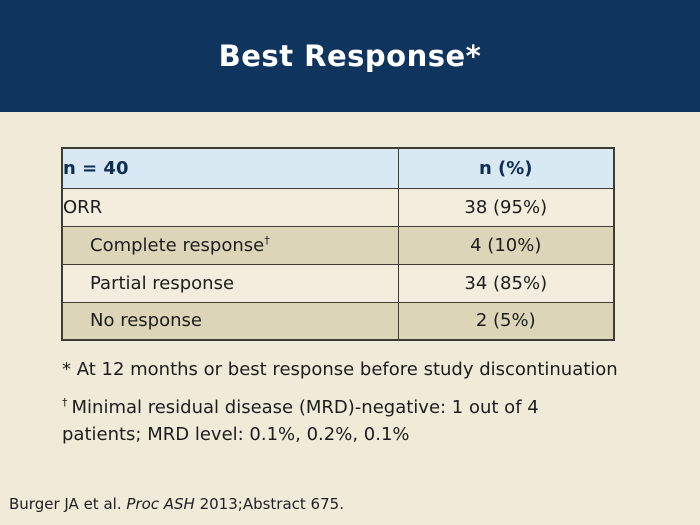  Describe the element at coordinates (230, 207) in the screenshot. I see `row-label-orr: ORR` at that location.